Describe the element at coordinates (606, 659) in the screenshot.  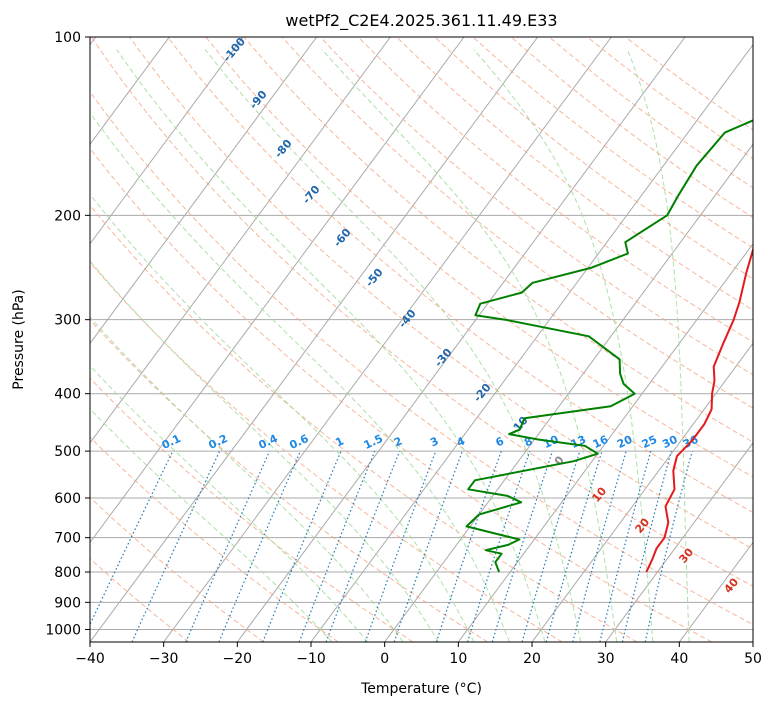
I see `x-tick-label: 30` at that location.